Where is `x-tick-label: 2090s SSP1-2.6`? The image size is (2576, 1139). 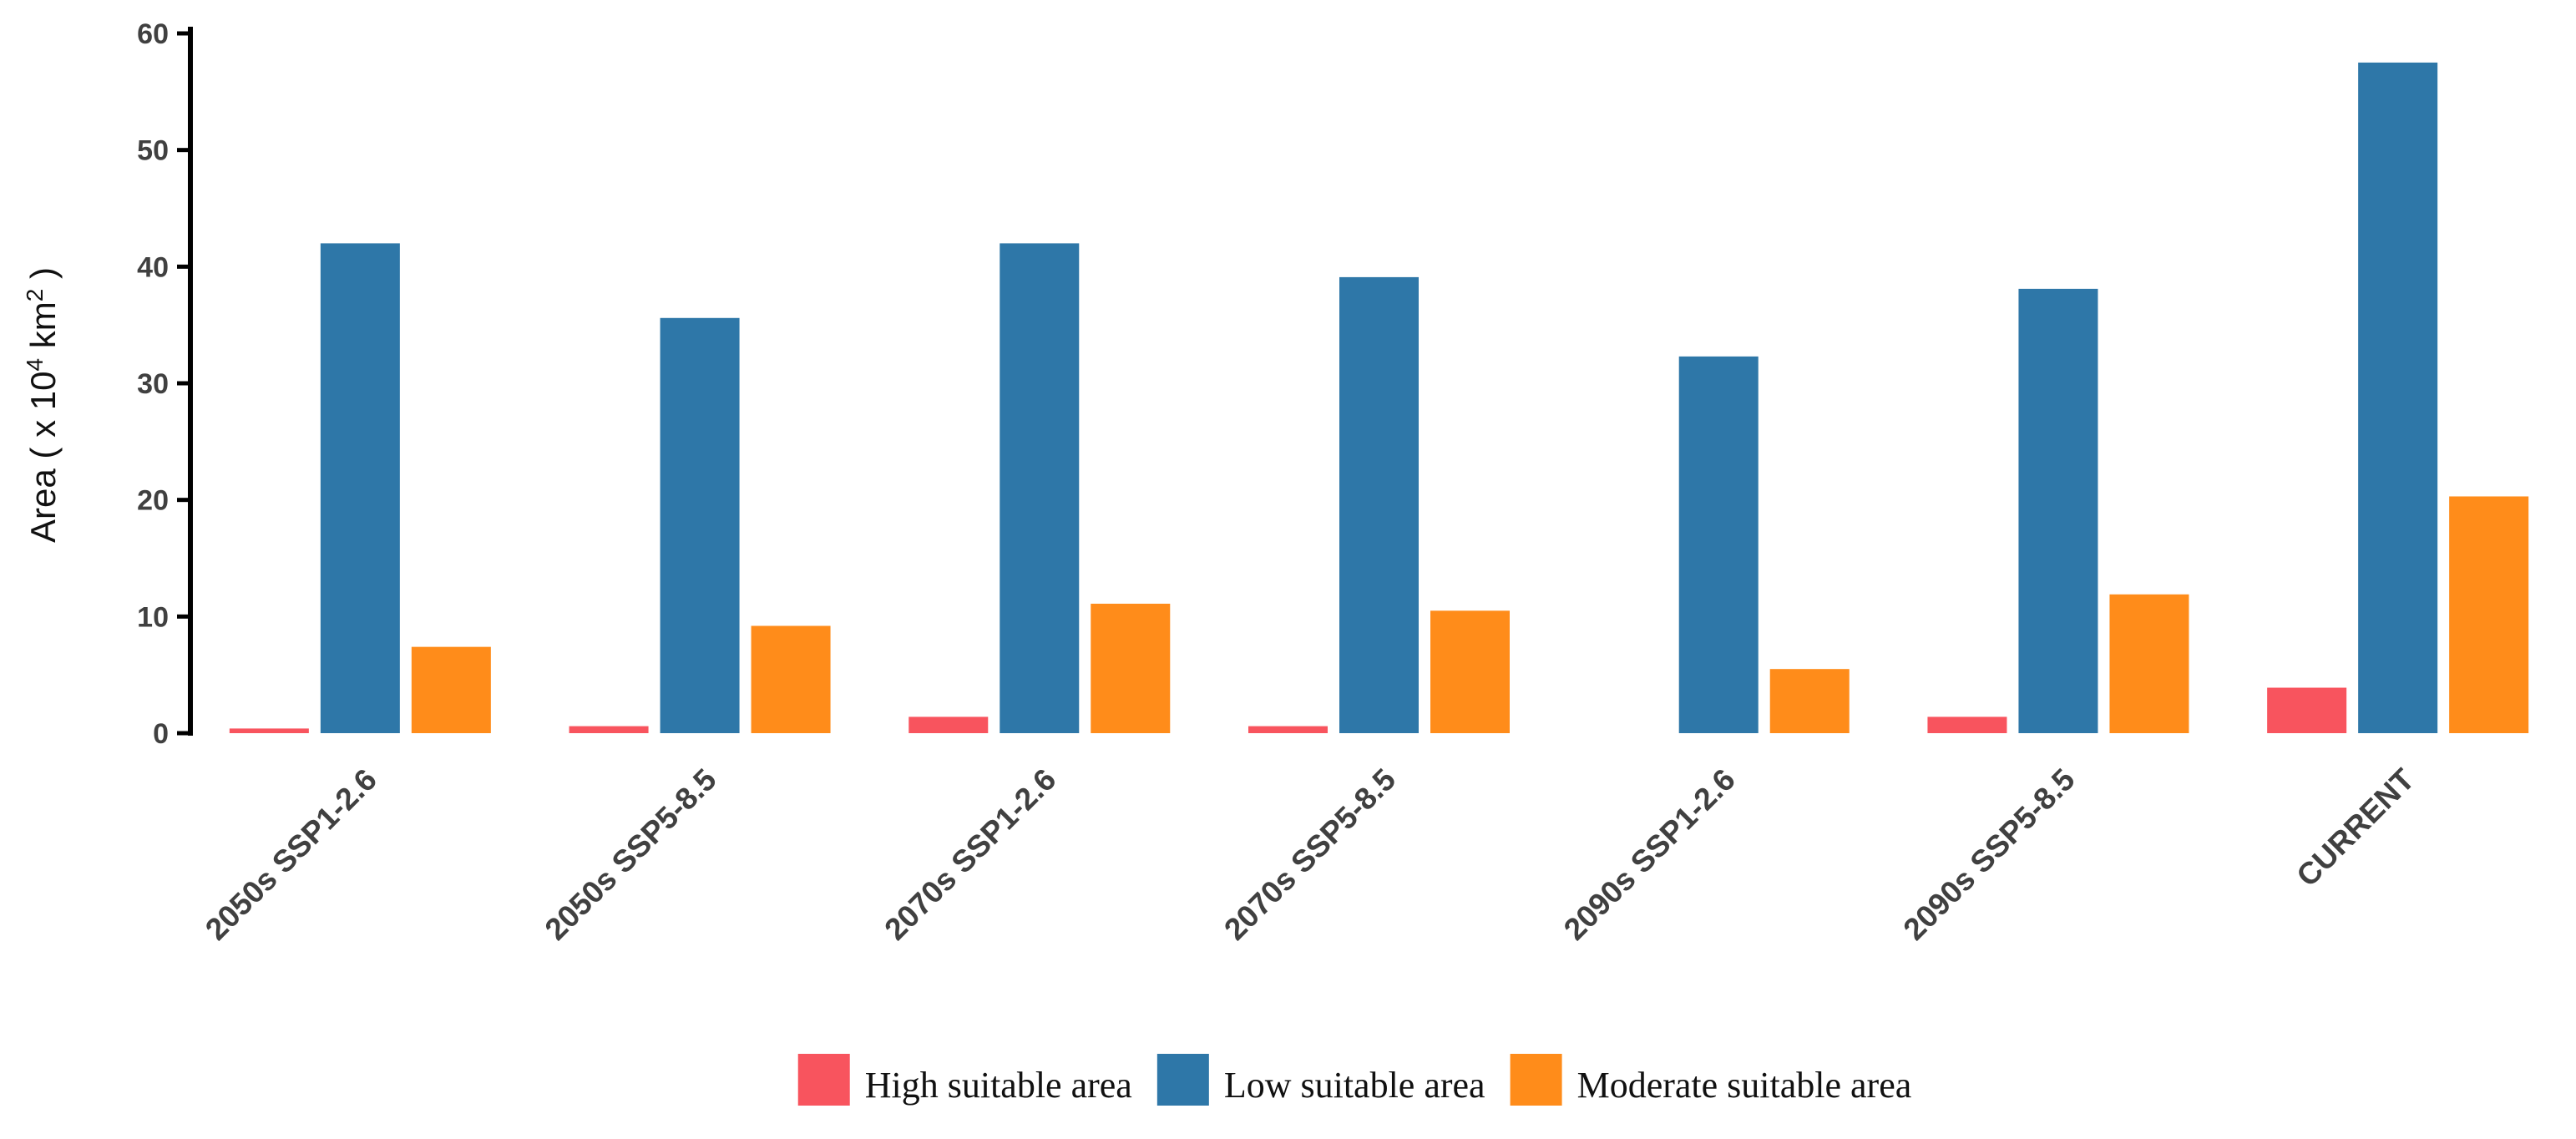 x-tick-label: 2090s SSP1-2.6 is located at coordinates (1650, 855).